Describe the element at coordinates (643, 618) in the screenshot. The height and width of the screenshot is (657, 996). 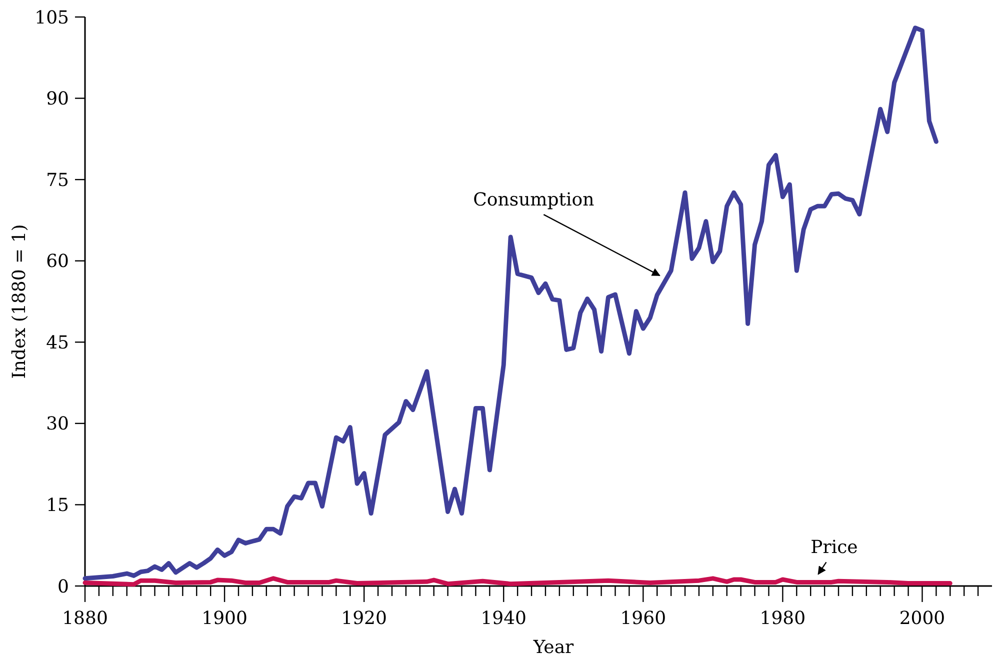
I see `x-tick-label: 1960` at that location.